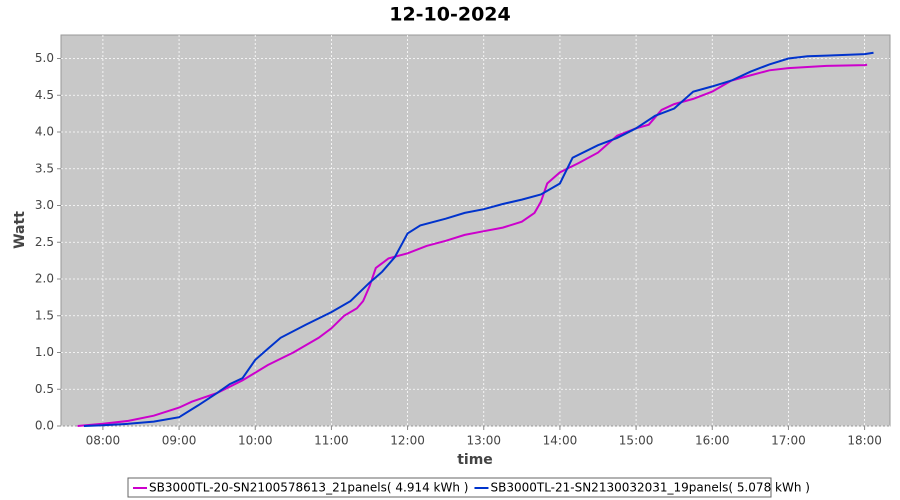 The image size is (900, 500). What do you see at coordinates (44, 132) in the screenshot?
I see `y-tick-label: 4.0` at bounding box center [44, 132].